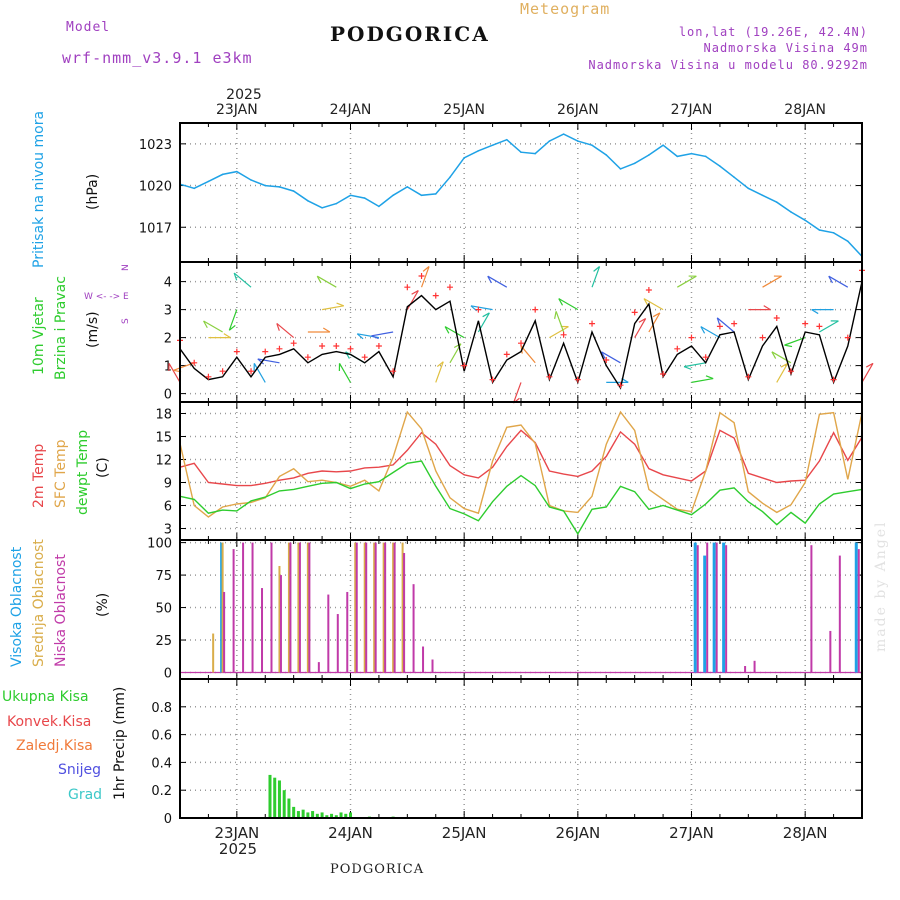 The width and height of the screenshot is (900, 900). I want to click on meteogram-label: Meteogram, so click(565, 9).